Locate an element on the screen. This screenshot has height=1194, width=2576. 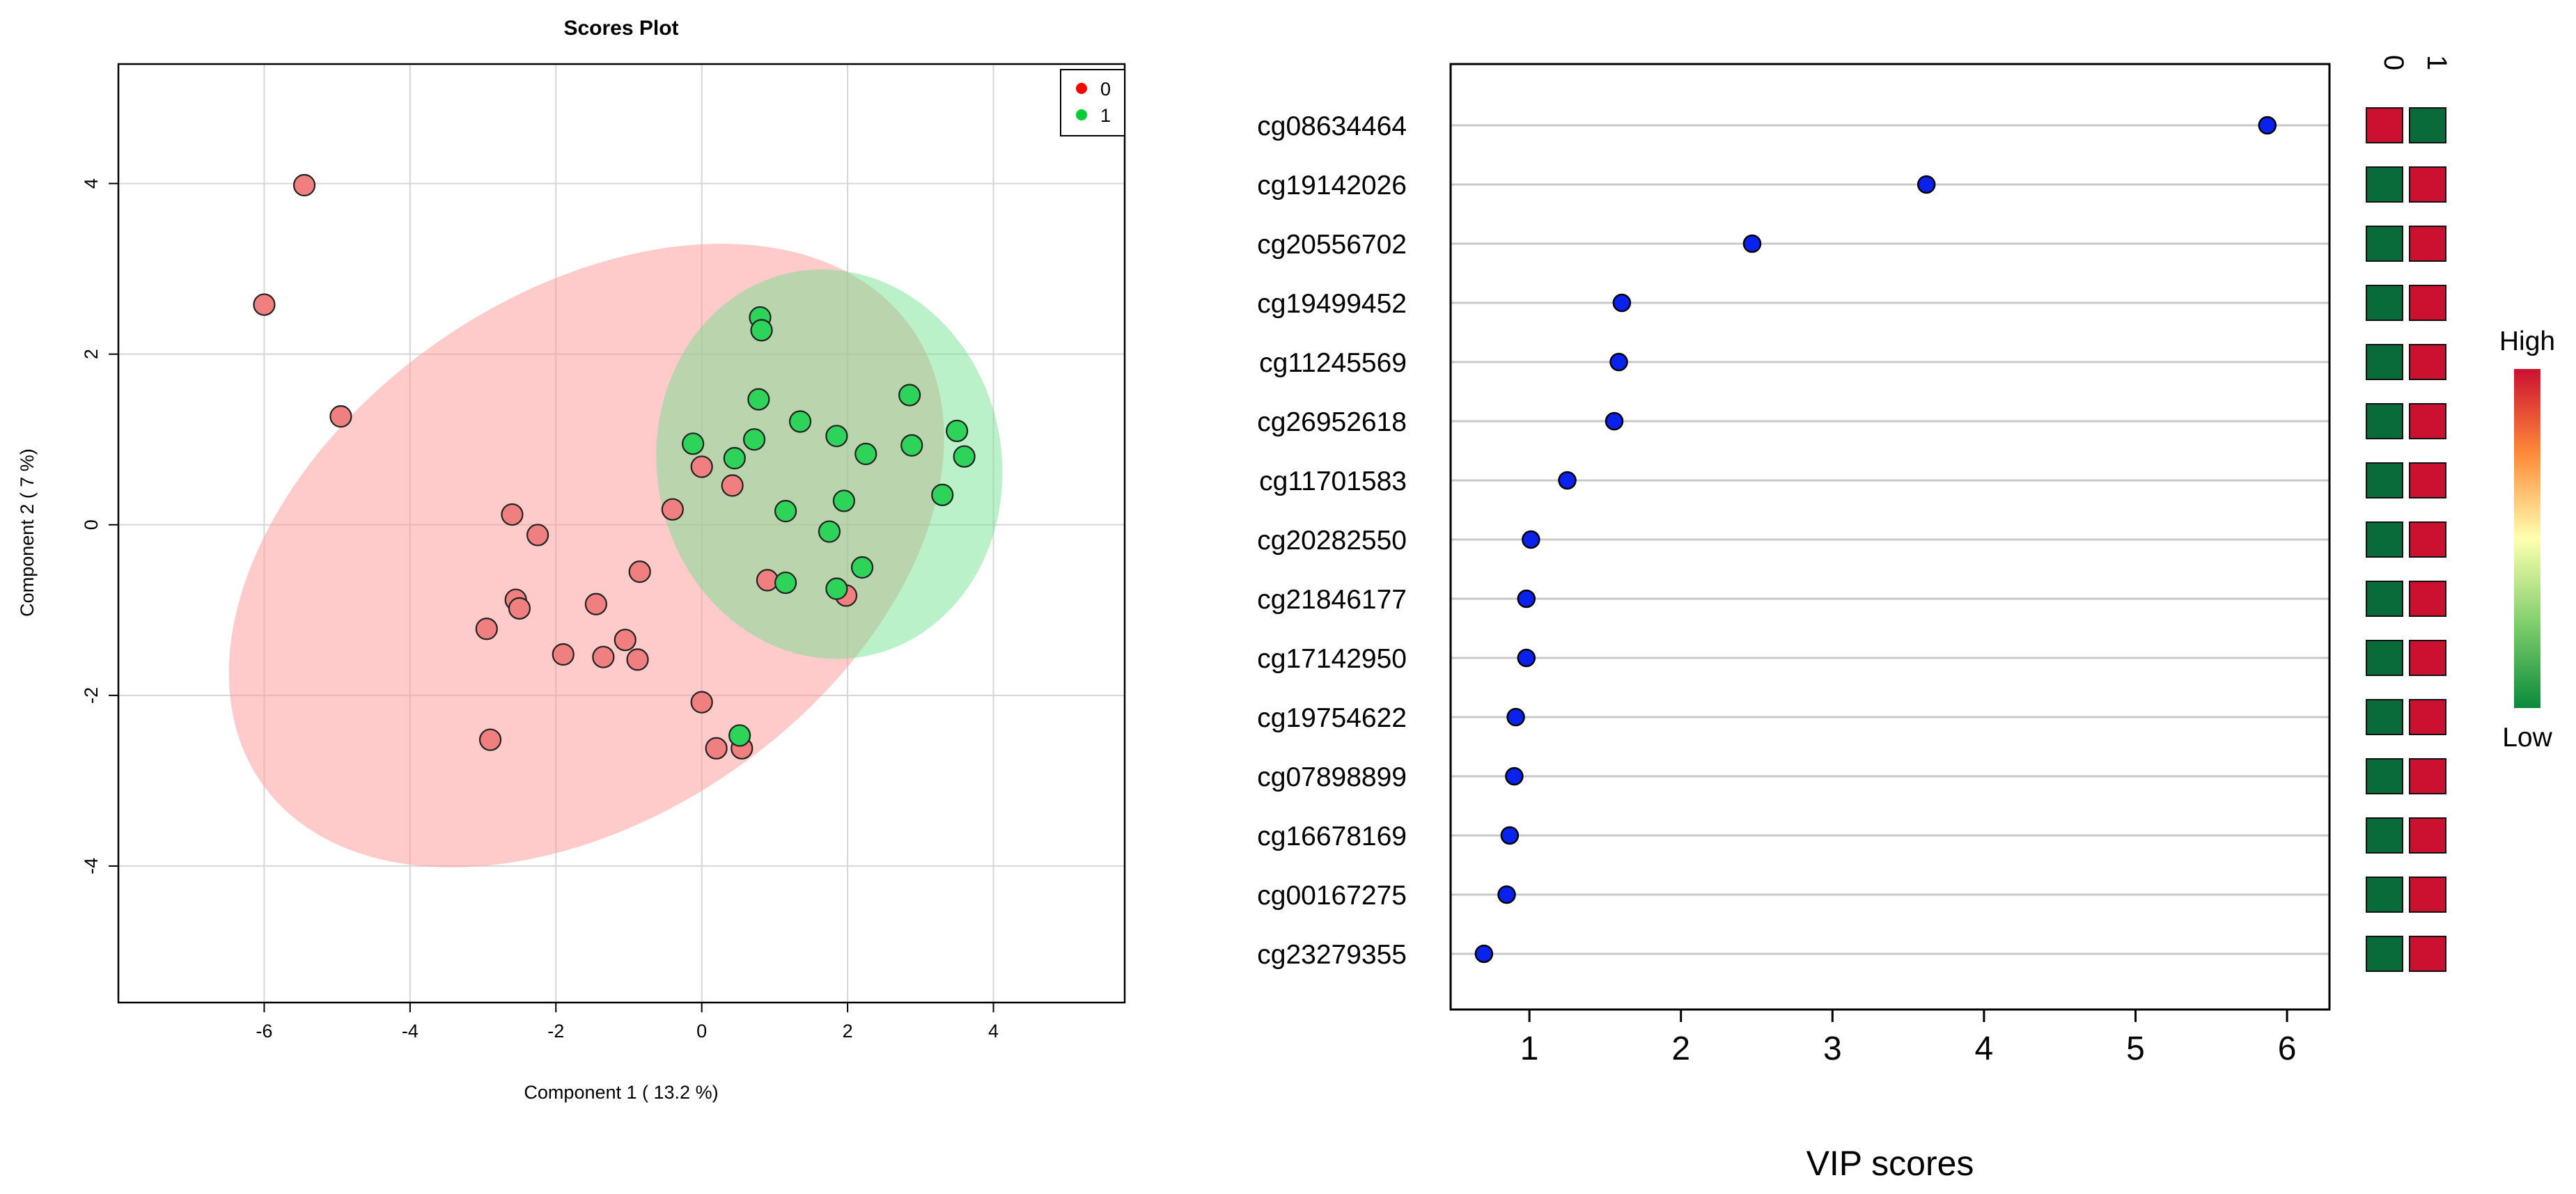
scores-legend: 0 1 is located at coordinates (1093, 103).